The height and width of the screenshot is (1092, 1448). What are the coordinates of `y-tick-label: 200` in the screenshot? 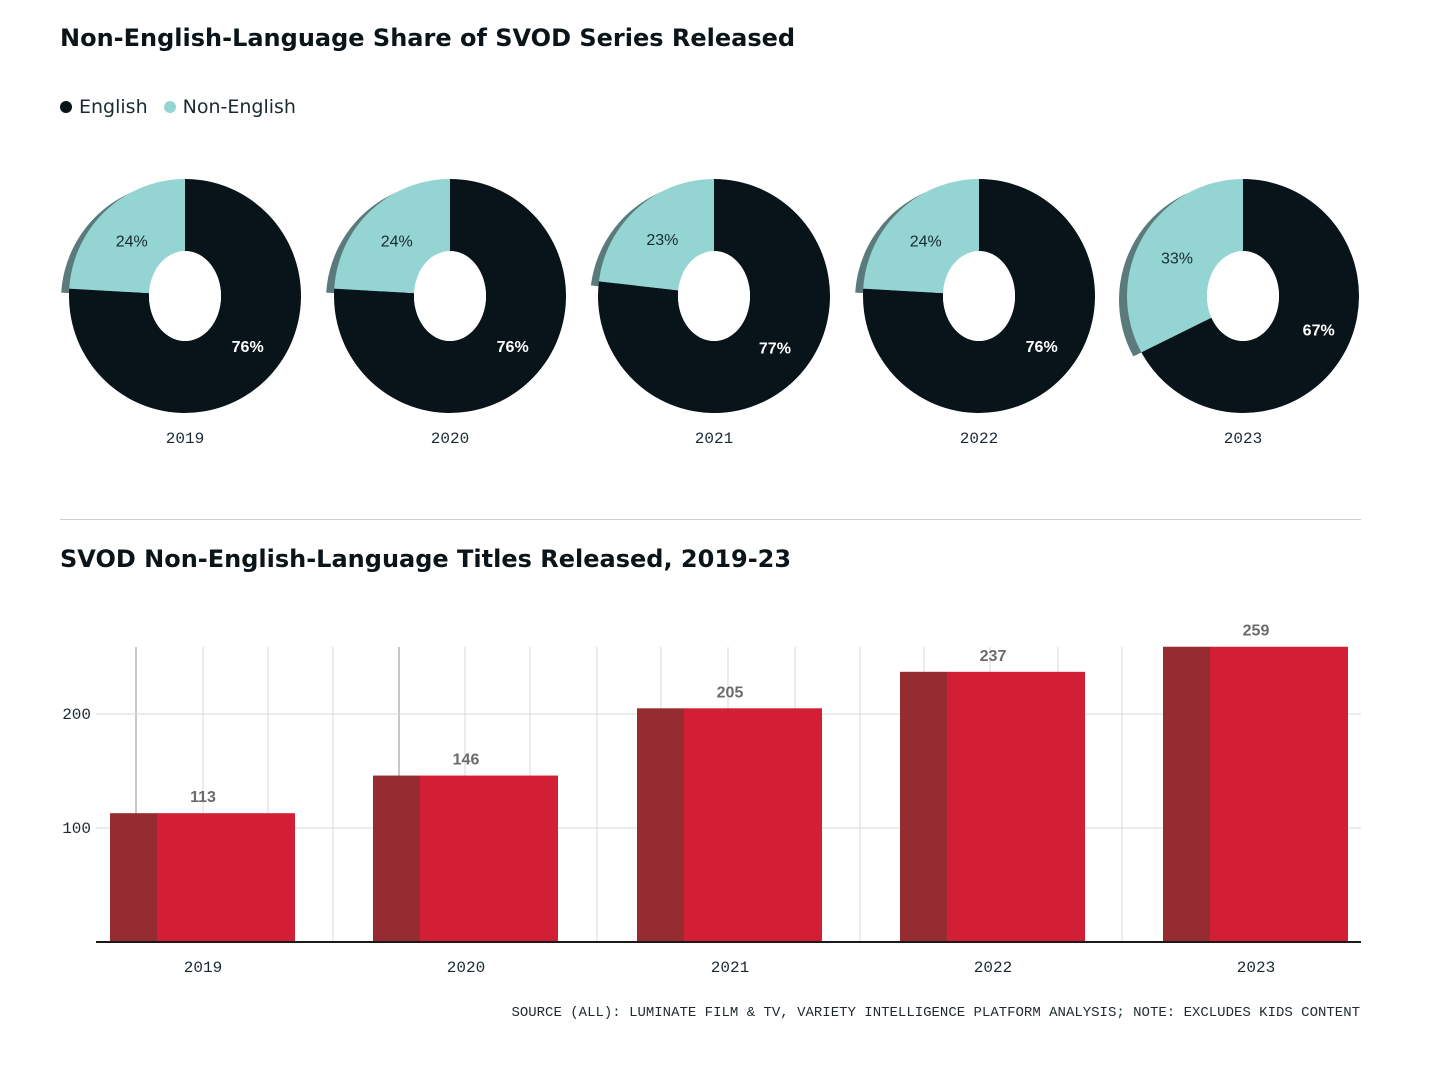 It's located at (76, 715).